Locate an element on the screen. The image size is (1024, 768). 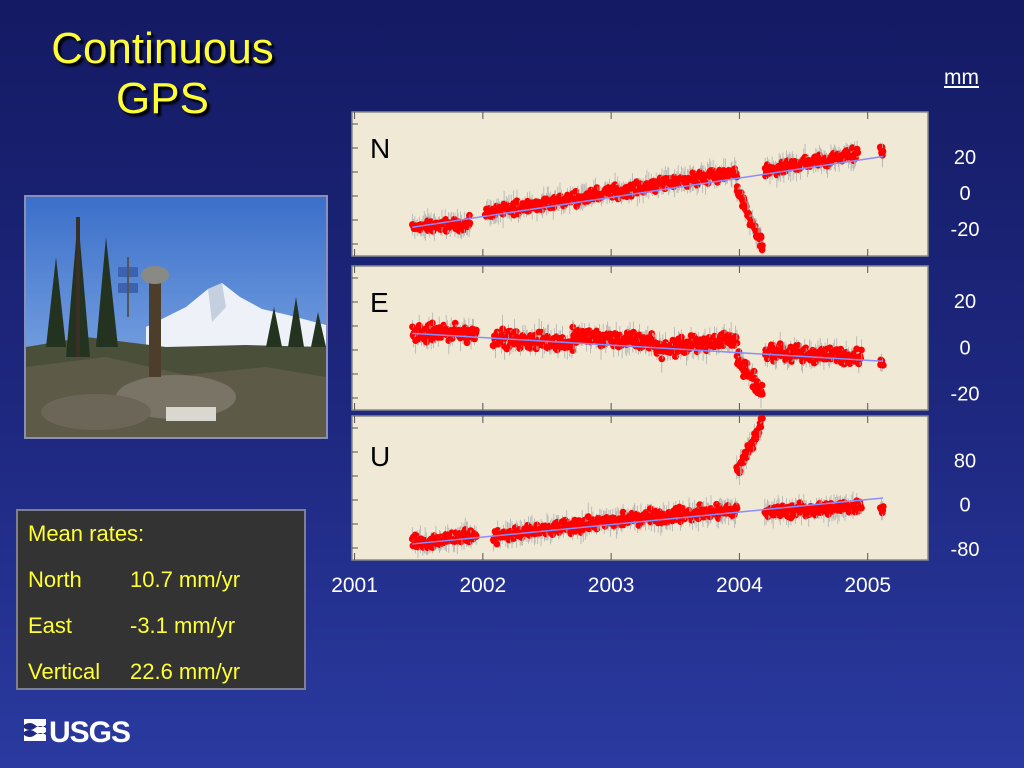
gps-station-photo is located at coordinates (176, 317).